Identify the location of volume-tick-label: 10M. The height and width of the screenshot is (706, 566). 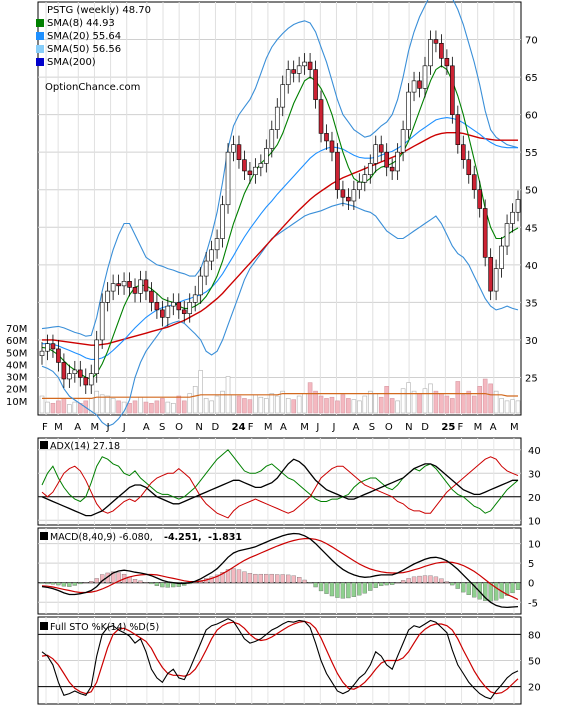
(16, 402).